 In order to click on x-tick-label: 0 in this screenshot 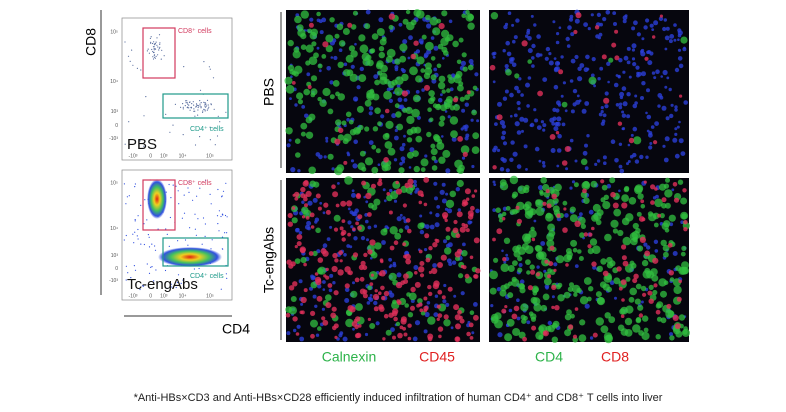, I will do `click(150, 296)`.